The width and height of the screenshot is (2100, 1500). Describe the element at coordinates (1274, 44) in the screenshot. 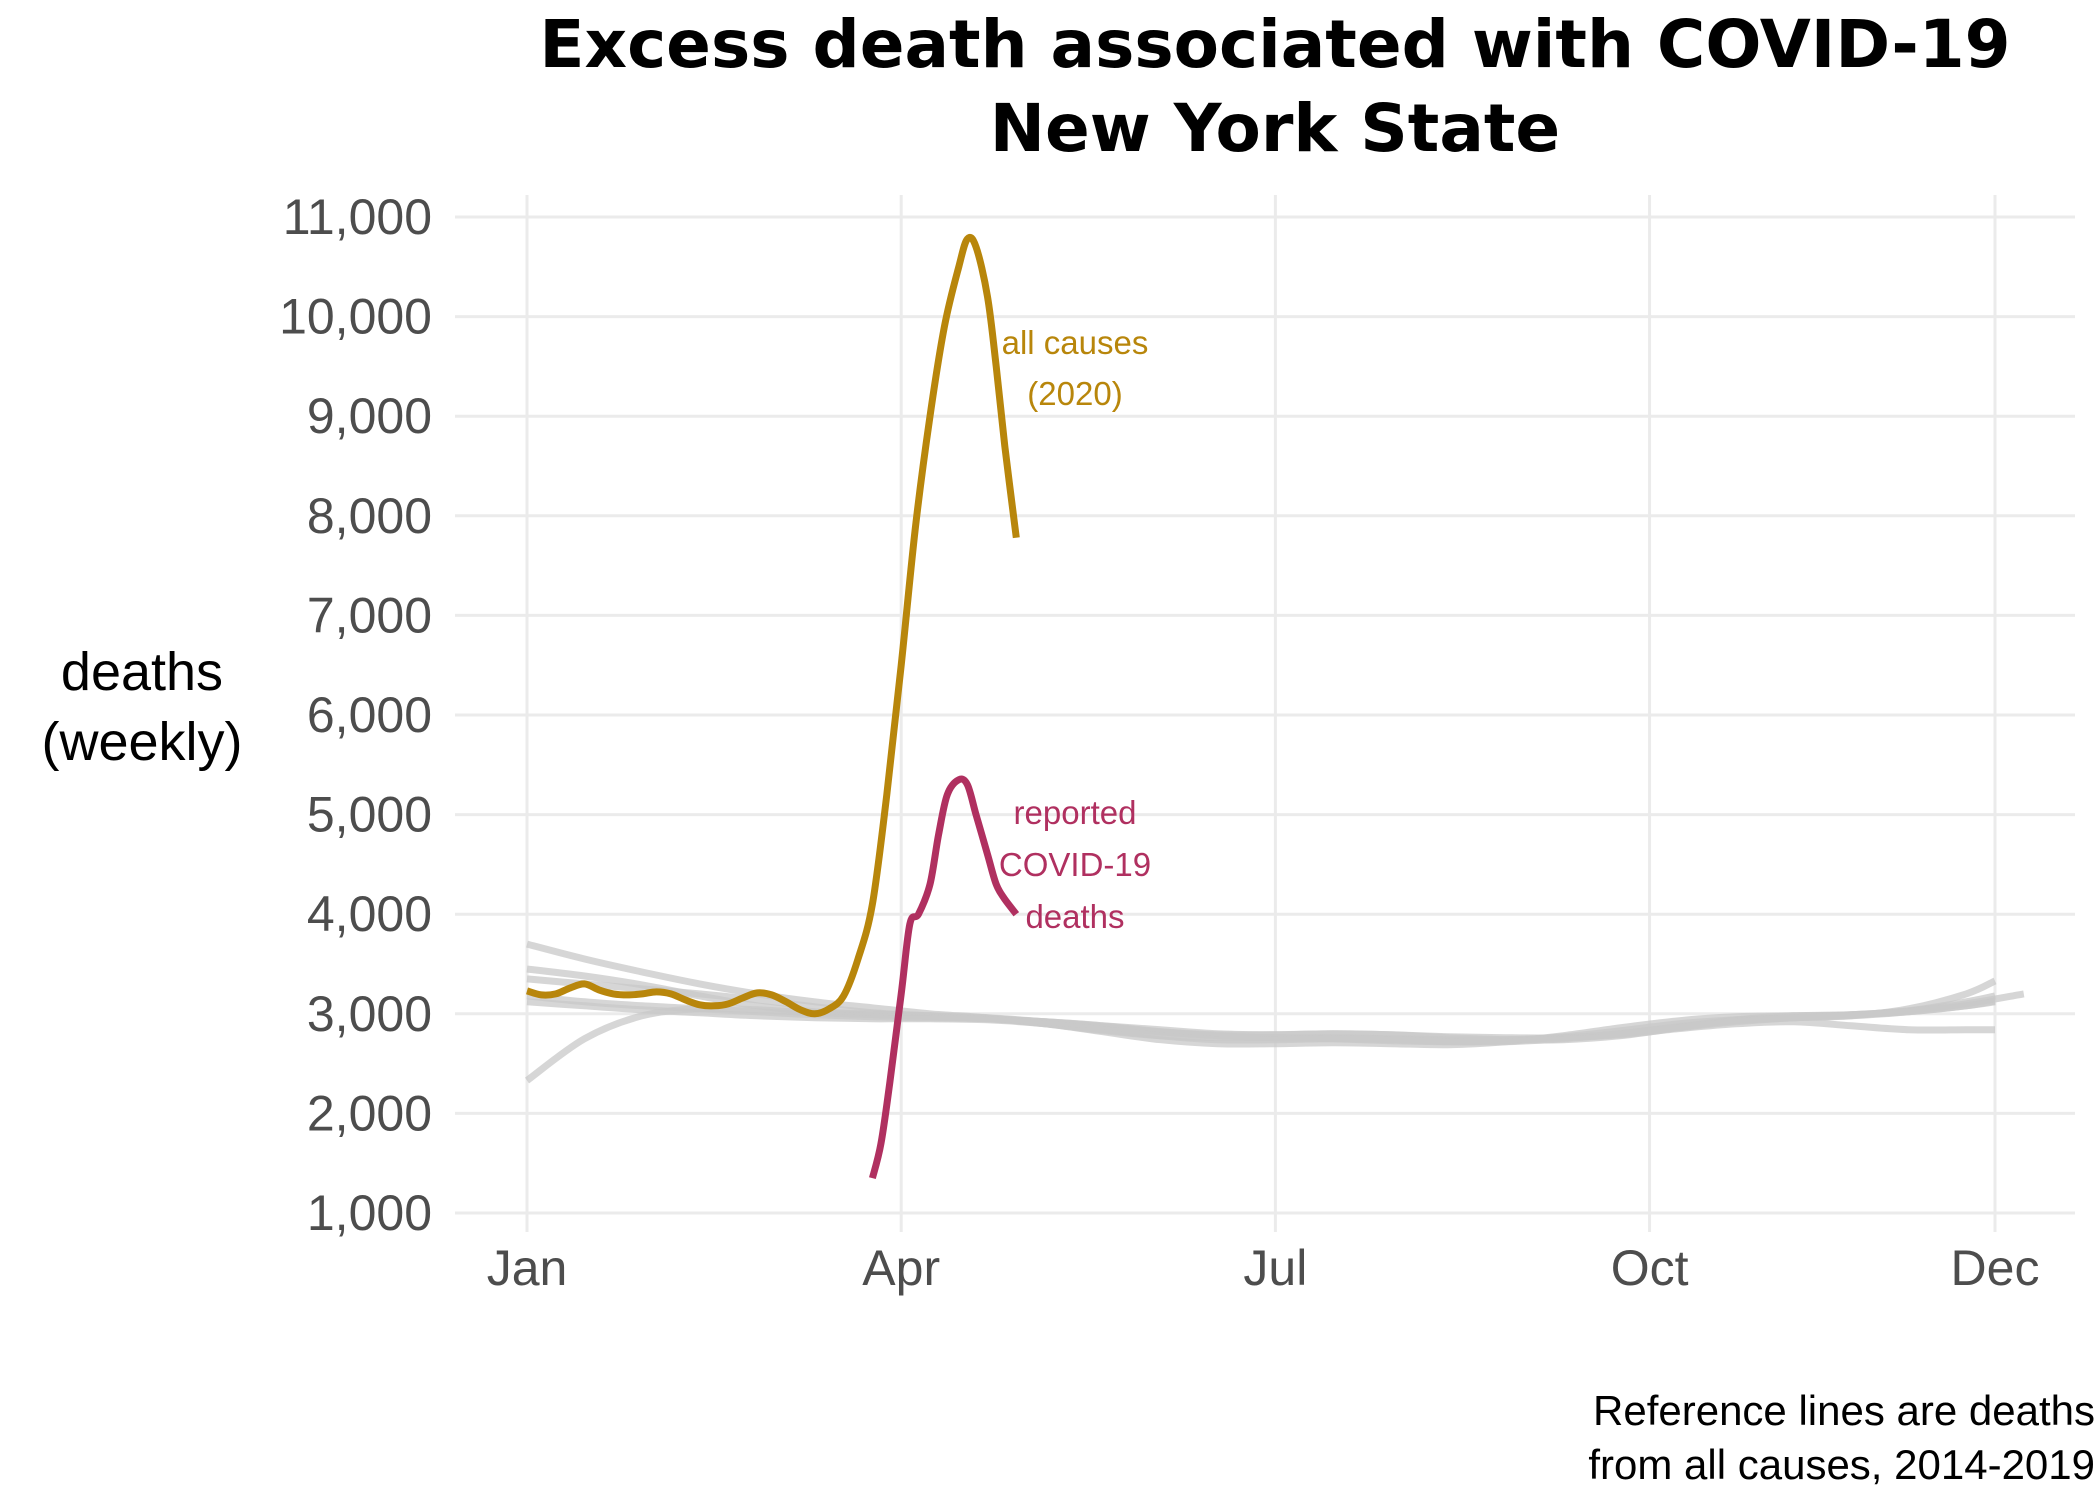

I see `chart-title: Excess death associated with COVID-19` at that location.